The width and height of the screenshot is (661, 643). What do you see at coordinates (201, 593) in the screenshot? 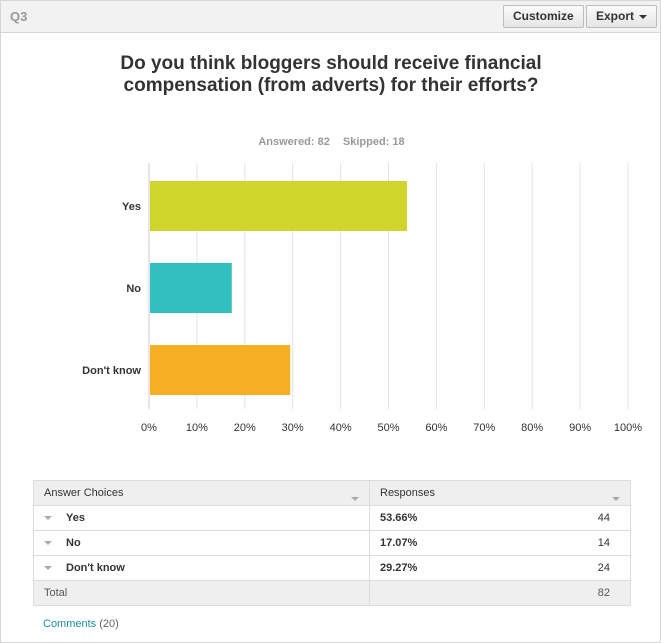
I see `total-label: Total` at bounding box center [201, 593].